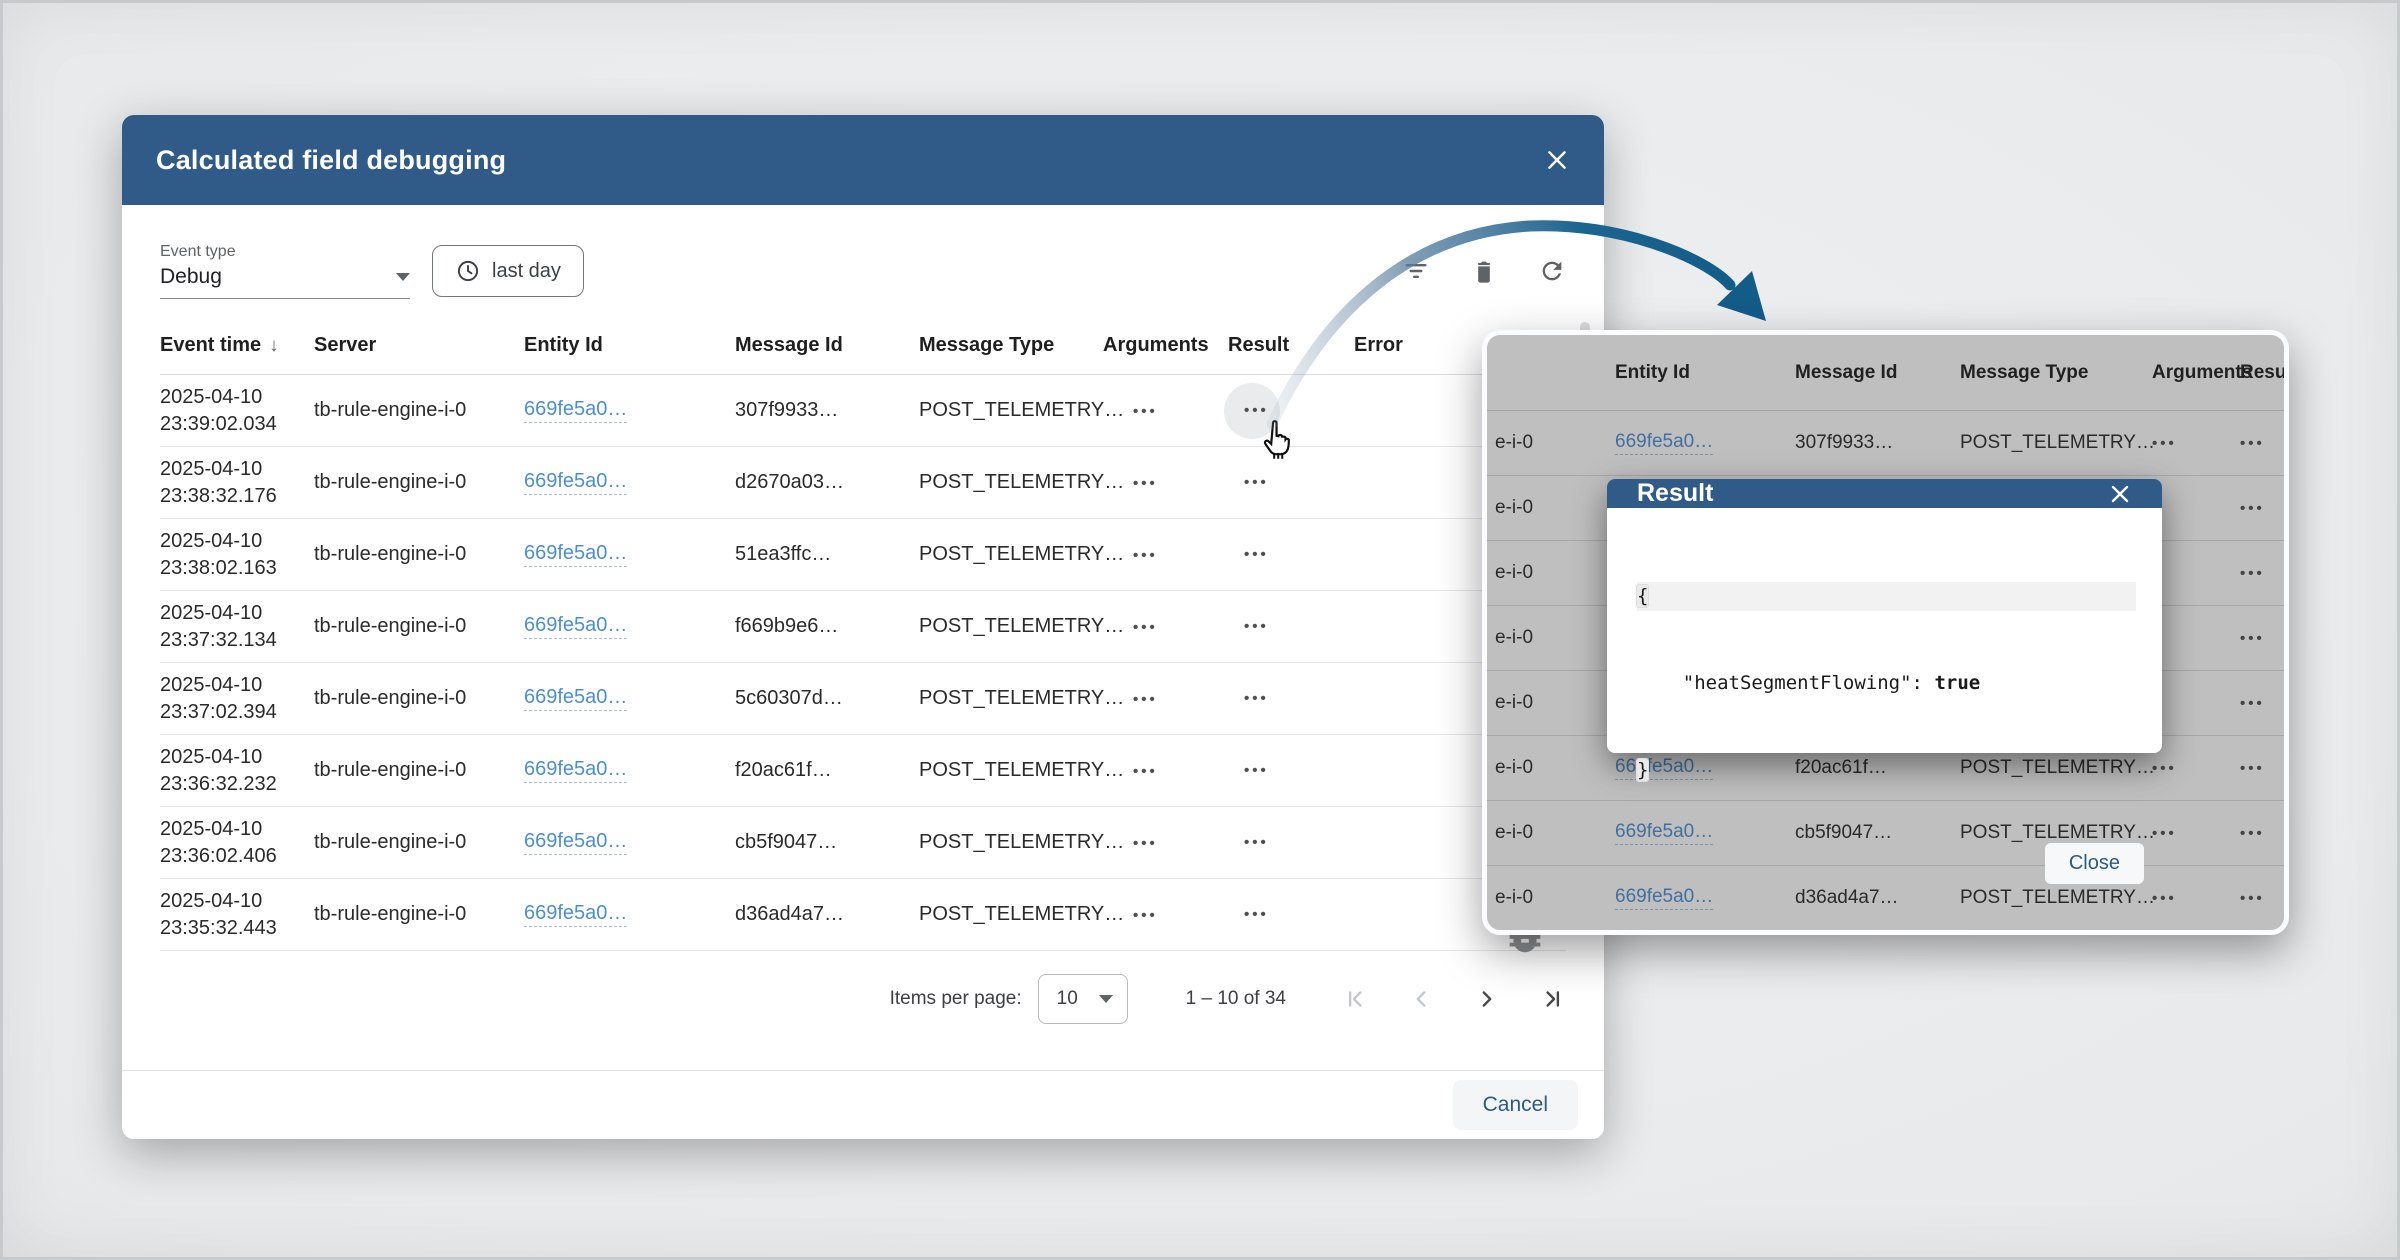 The image size is (2400, 1260). I want to click on result-dialog-title: Result, so click(1675, 493).